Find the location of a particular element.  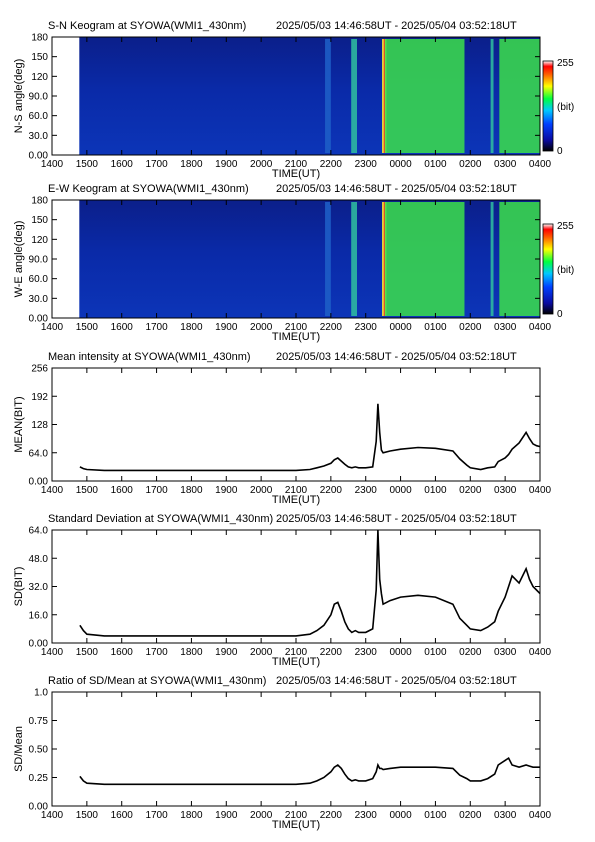

x-tick-label: 0300 is located at coordinates (505, 652).